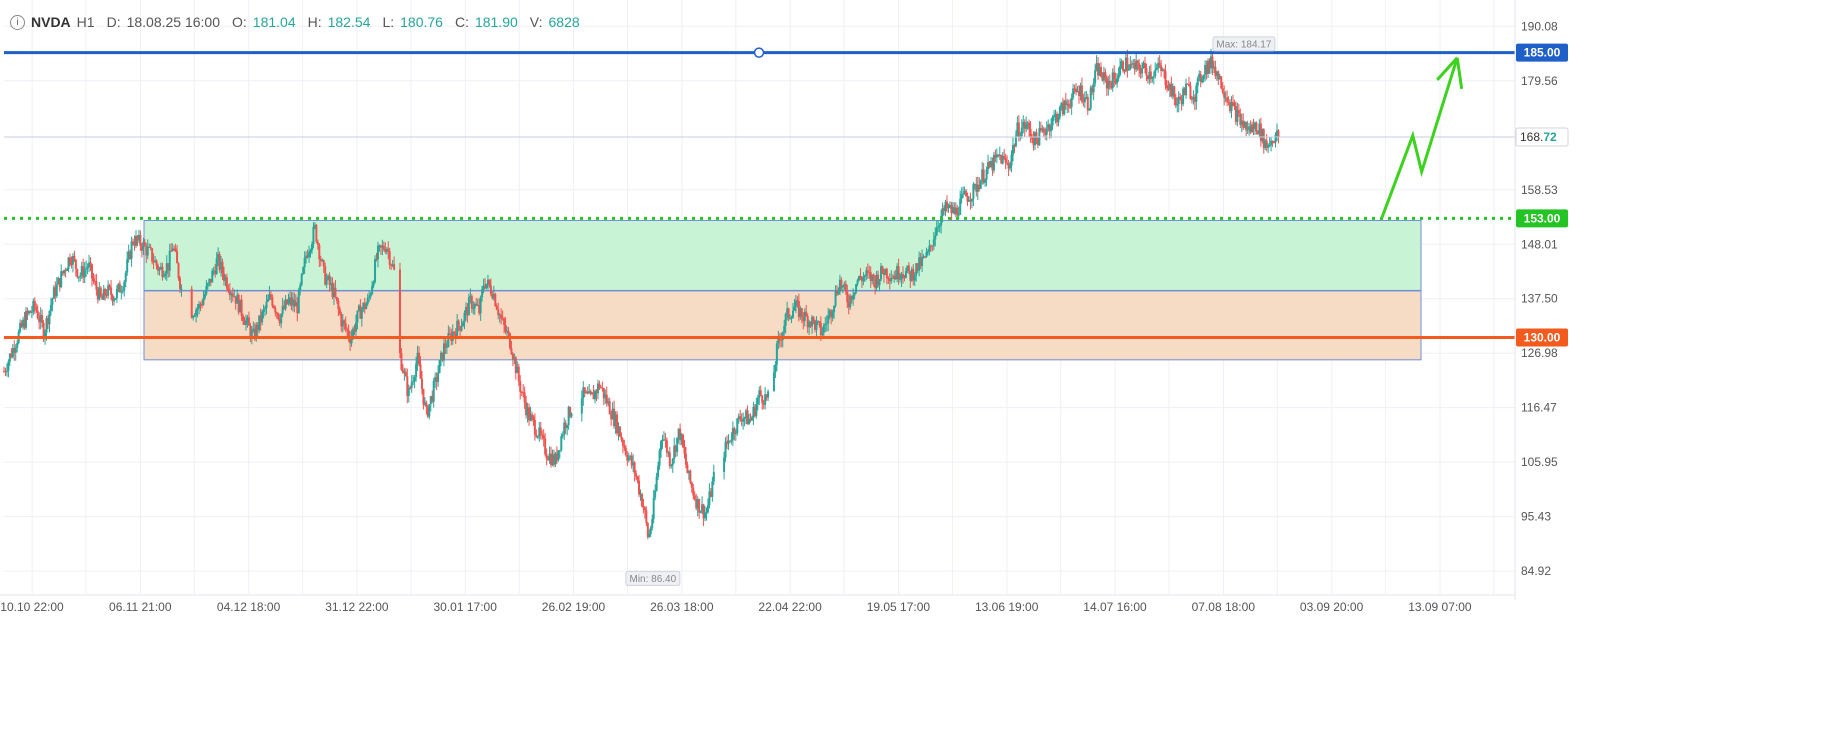  Describe the element at coordinates (51, 22) in the screenshot. I see `symbol-name: NVDA` at that location.